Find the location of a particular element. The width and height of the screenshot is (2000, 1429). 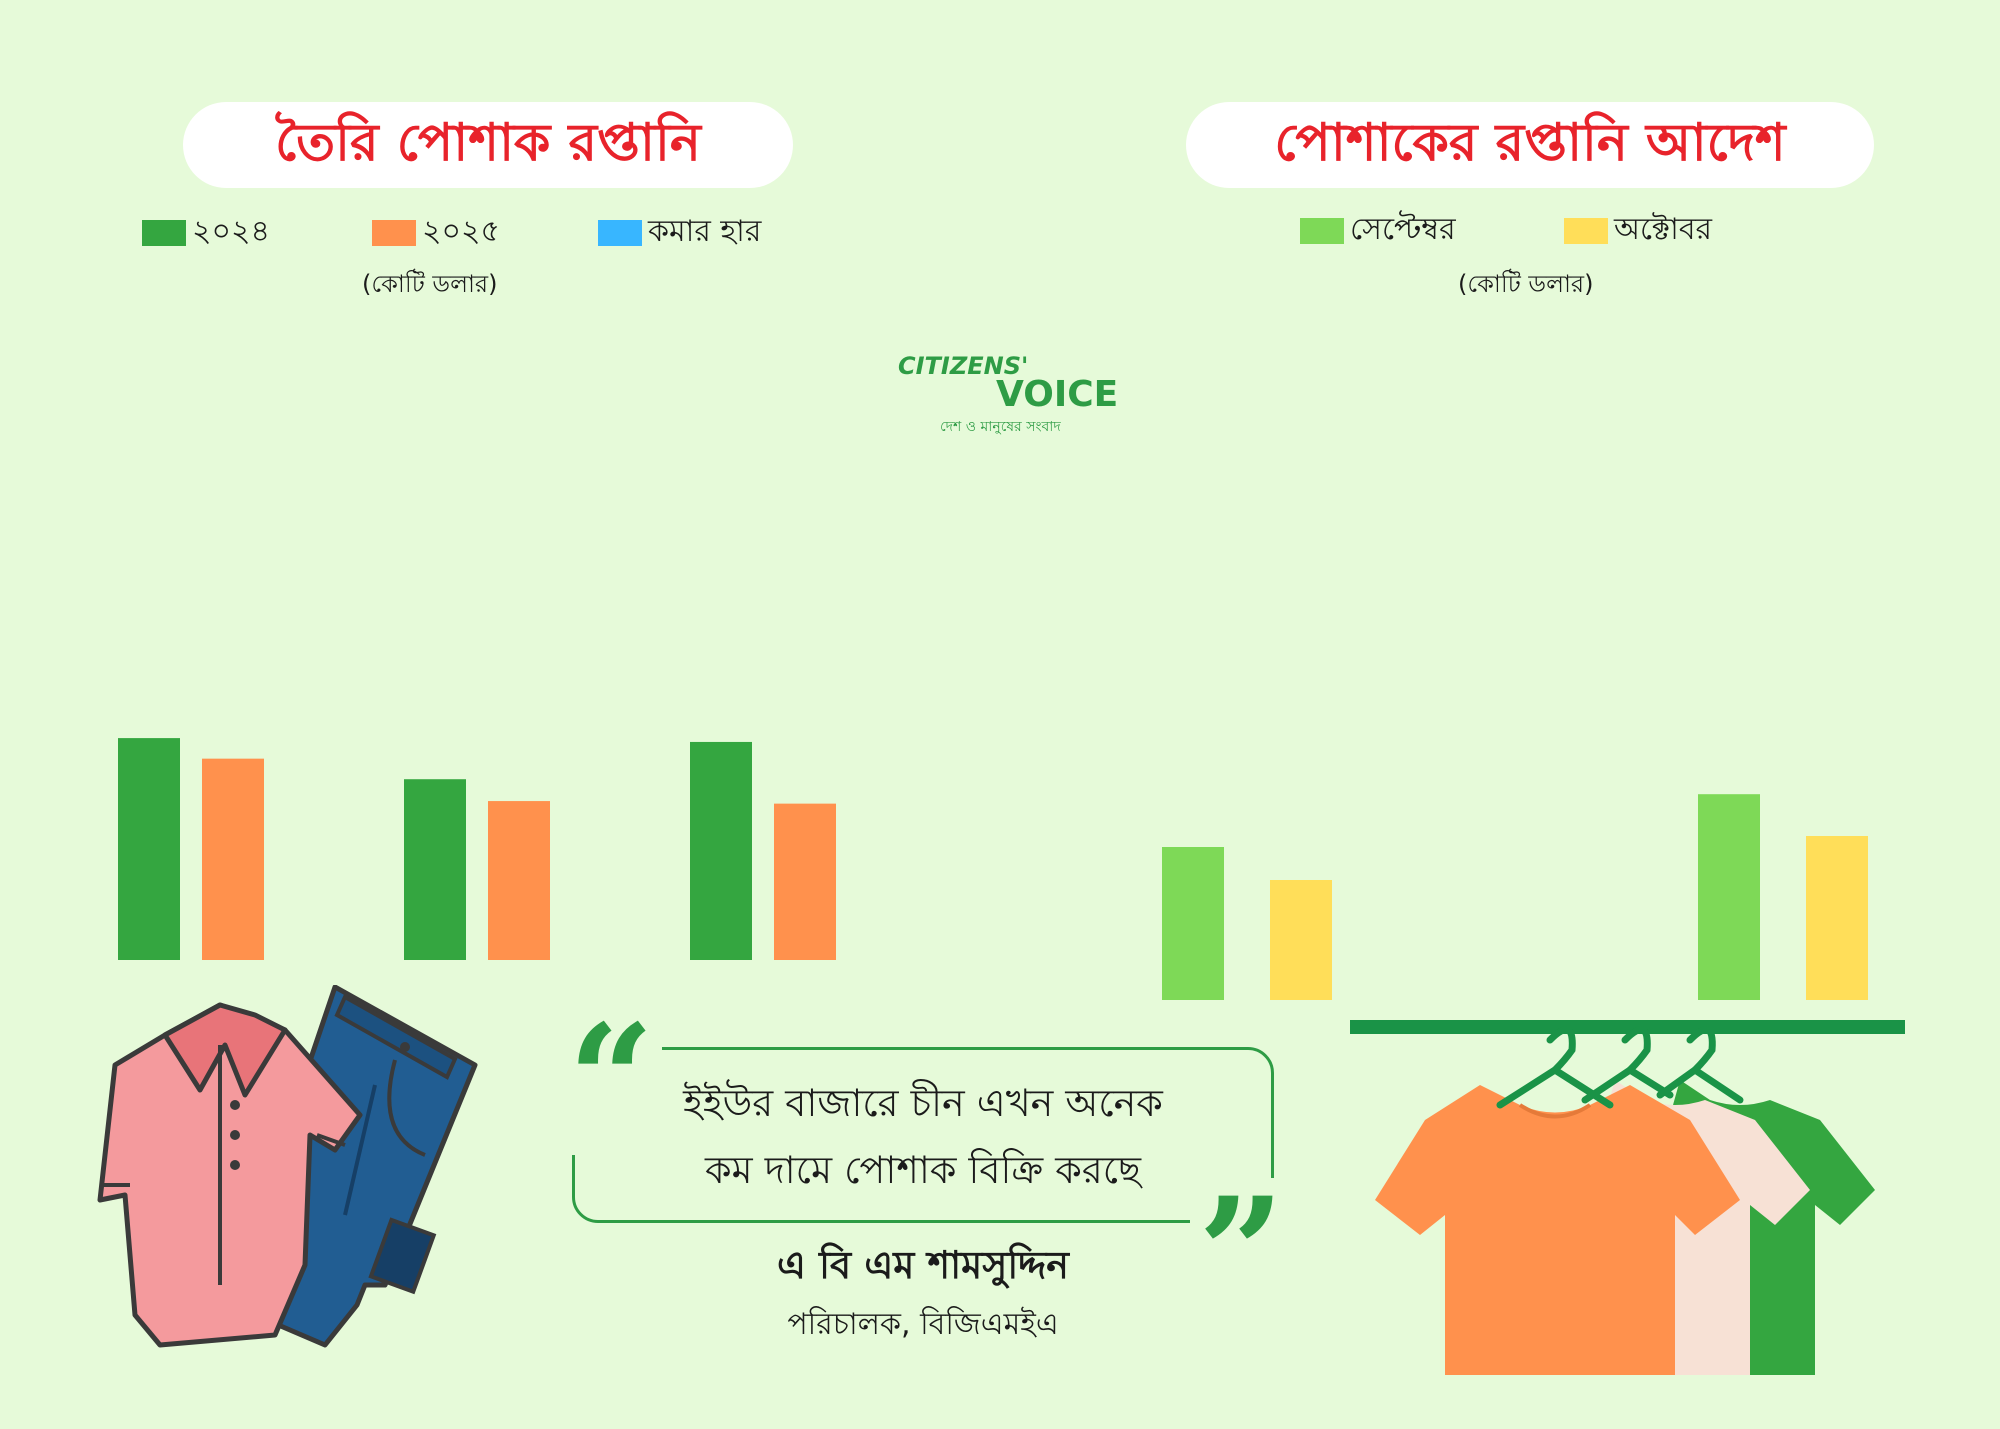

quote-line-2: কম দামে পোশাক বিক্রি করছে is located at coordinates (923, 1170).